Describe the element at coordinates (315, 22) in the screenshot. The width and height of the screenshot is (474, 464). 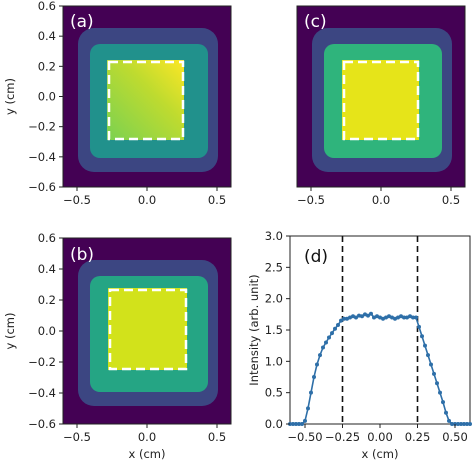
I see `panel-label-c: (c)` at that location.